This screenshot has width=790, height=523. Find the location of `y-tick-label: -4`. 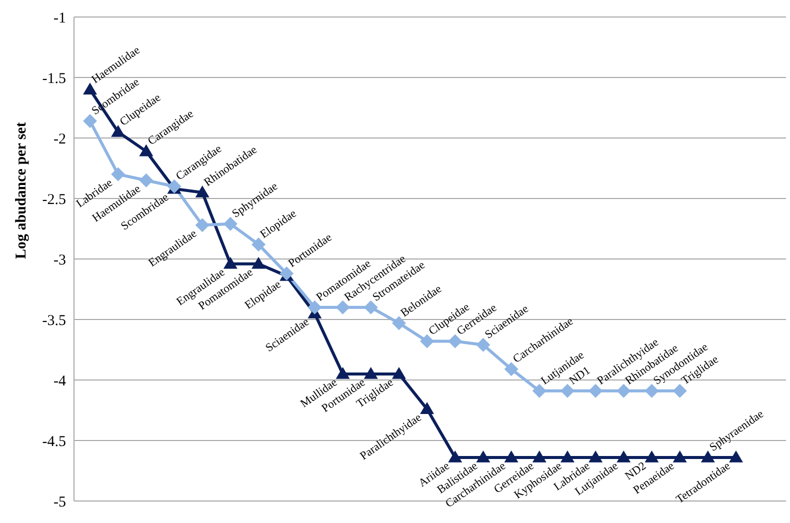

y-tick-label: -4 is located at coordinates (60, 381).